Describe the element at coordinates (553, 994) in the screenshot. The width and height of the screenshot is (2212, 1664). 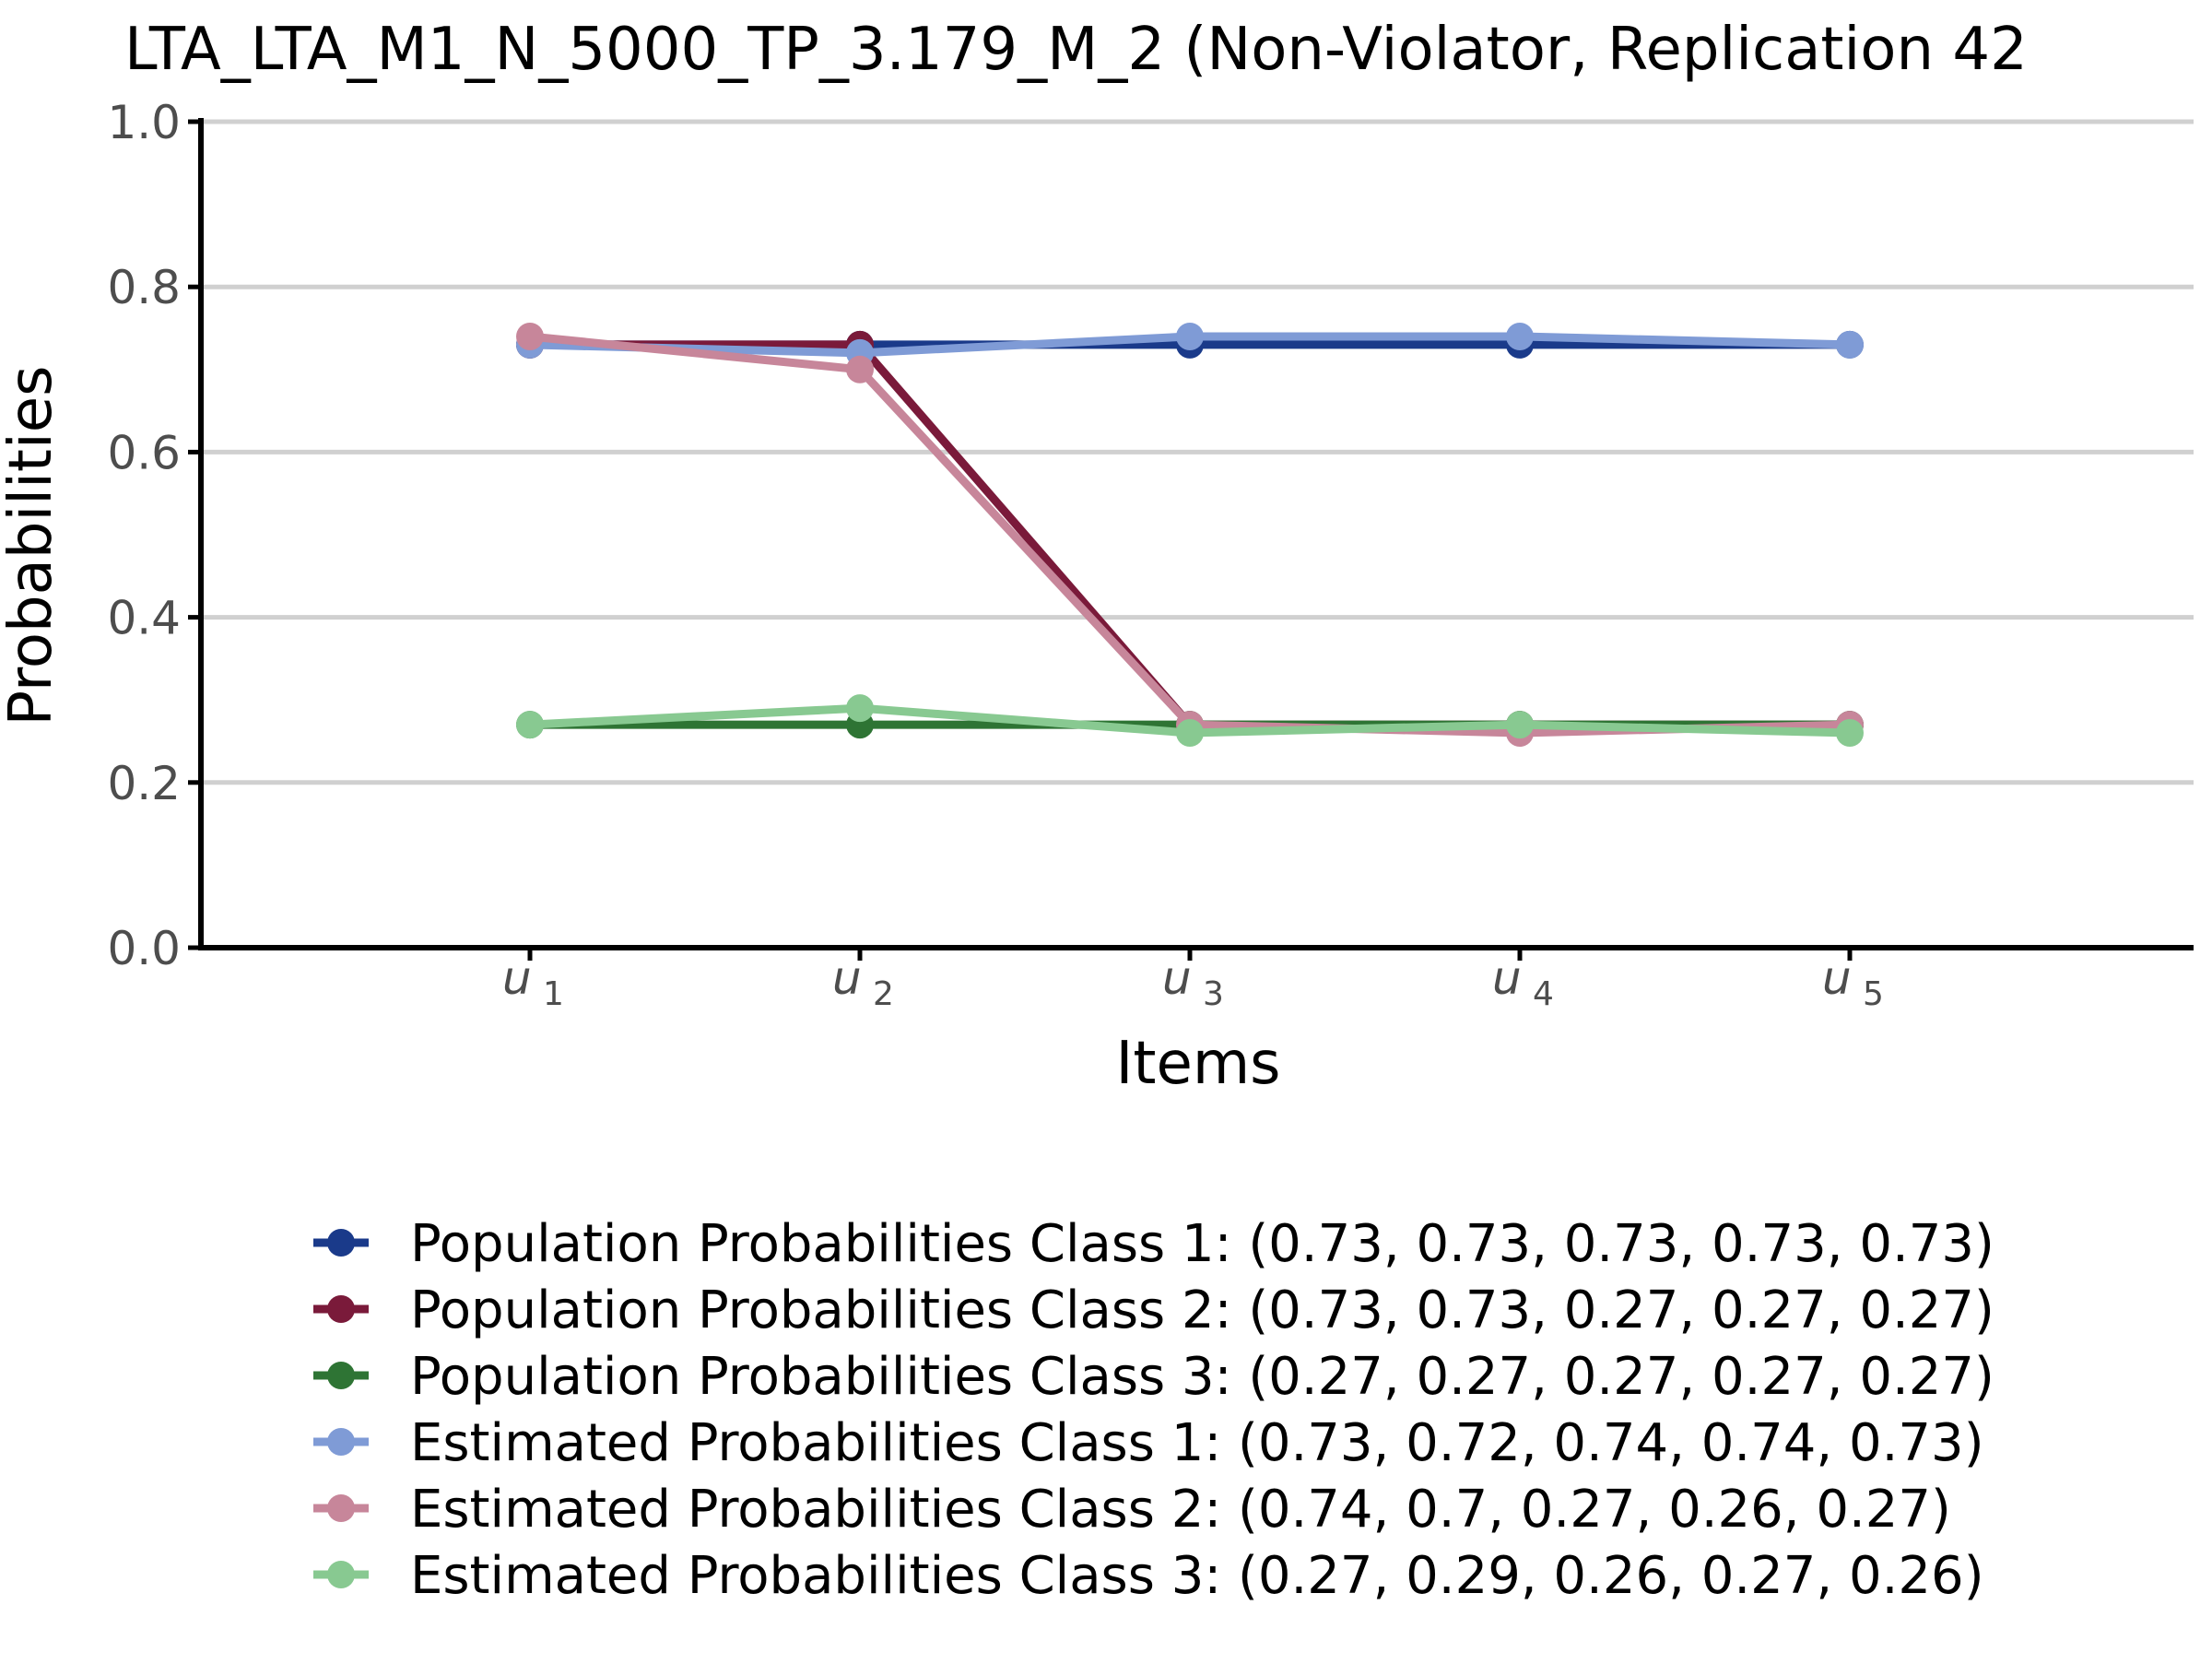
I see `x-tick-label-subscript: 1` at that location.